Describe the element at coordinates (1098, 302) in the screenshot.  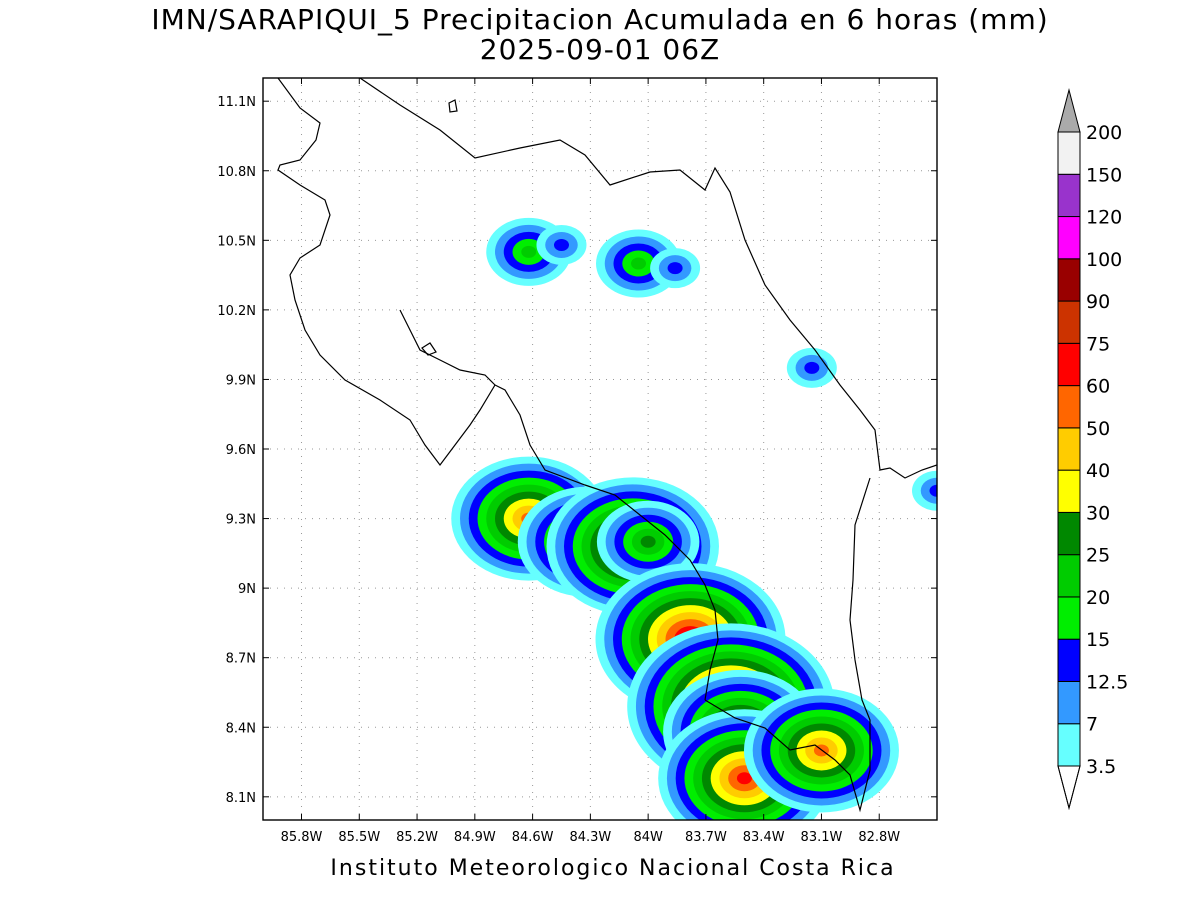
I see `colorbar-label: 90` at that location.